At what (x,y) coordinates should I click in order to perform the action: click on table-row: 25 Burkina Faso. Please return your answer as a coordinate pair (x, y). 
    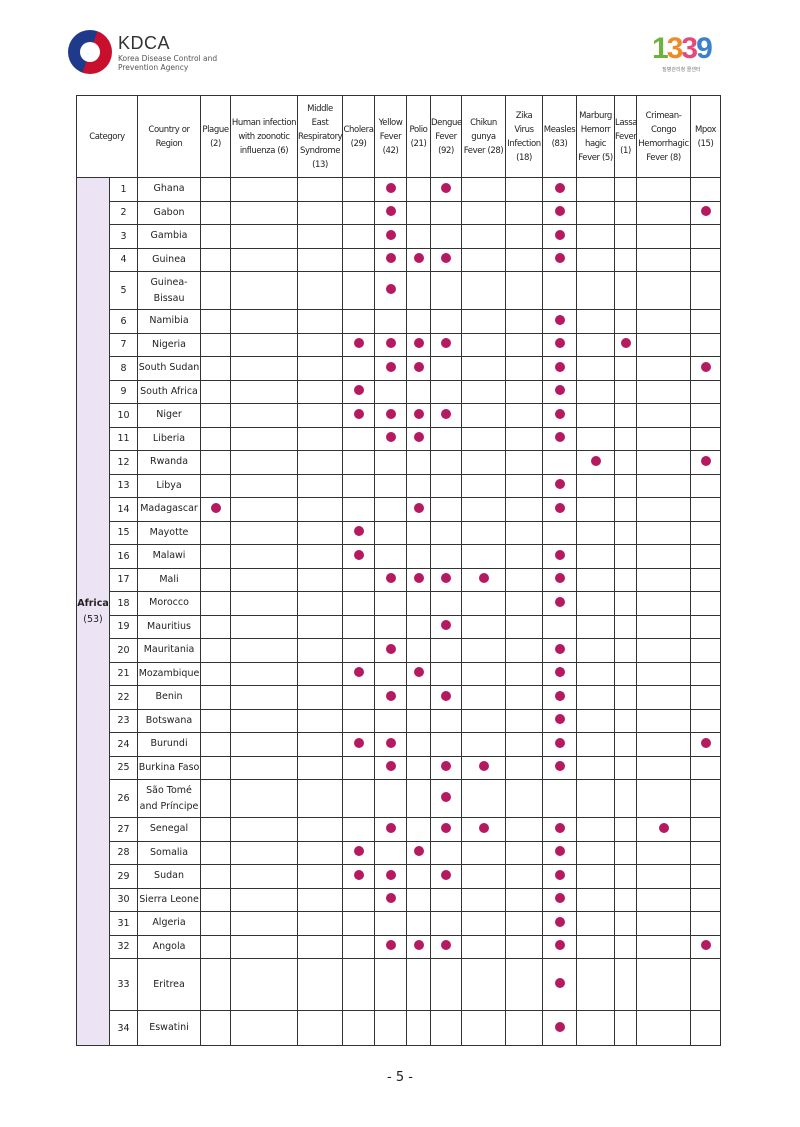
    Looking at the image, I should click on (399, 767).